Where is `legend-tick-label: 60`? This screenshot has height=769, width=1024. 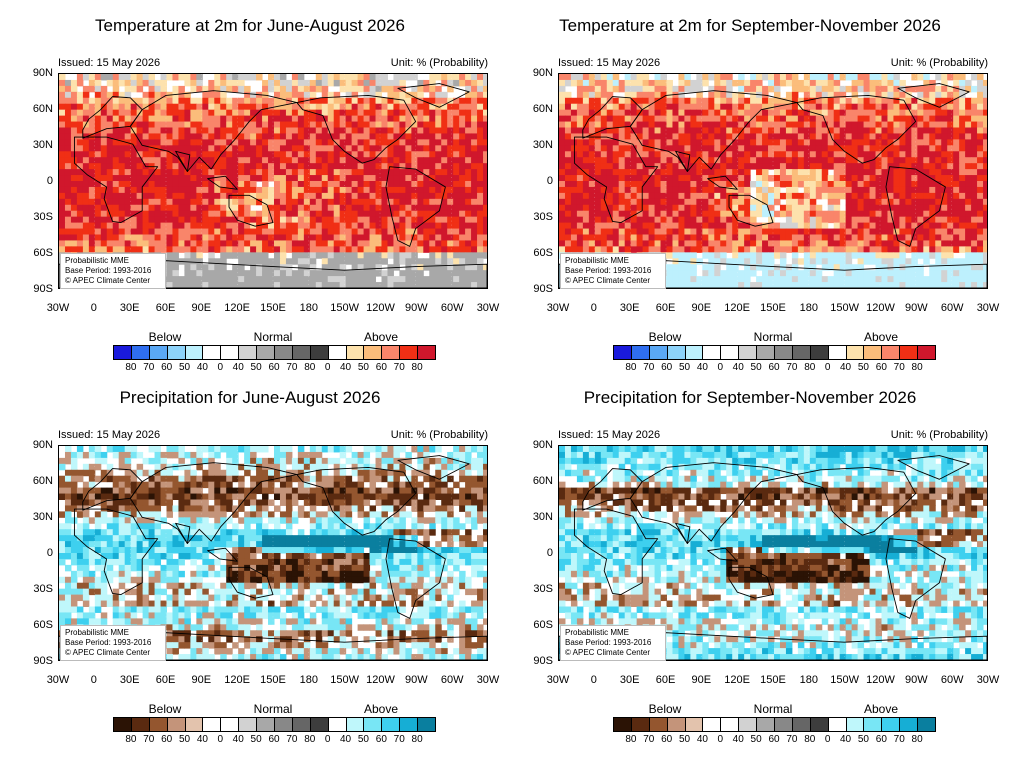
legend-tick-label: 60 is located at coordinates (167, 367).